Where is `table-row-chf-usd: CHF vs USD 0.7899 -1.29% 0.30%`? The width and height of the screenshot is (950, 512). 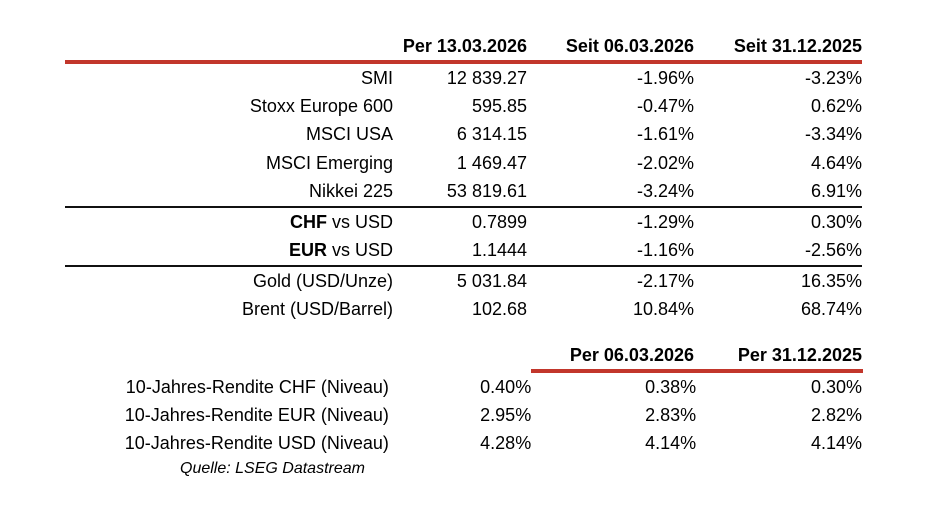
table-row-chf-usd: CHF vs USD 0.7899 -1.29% 0.30% is located at coordinates (463, 222).